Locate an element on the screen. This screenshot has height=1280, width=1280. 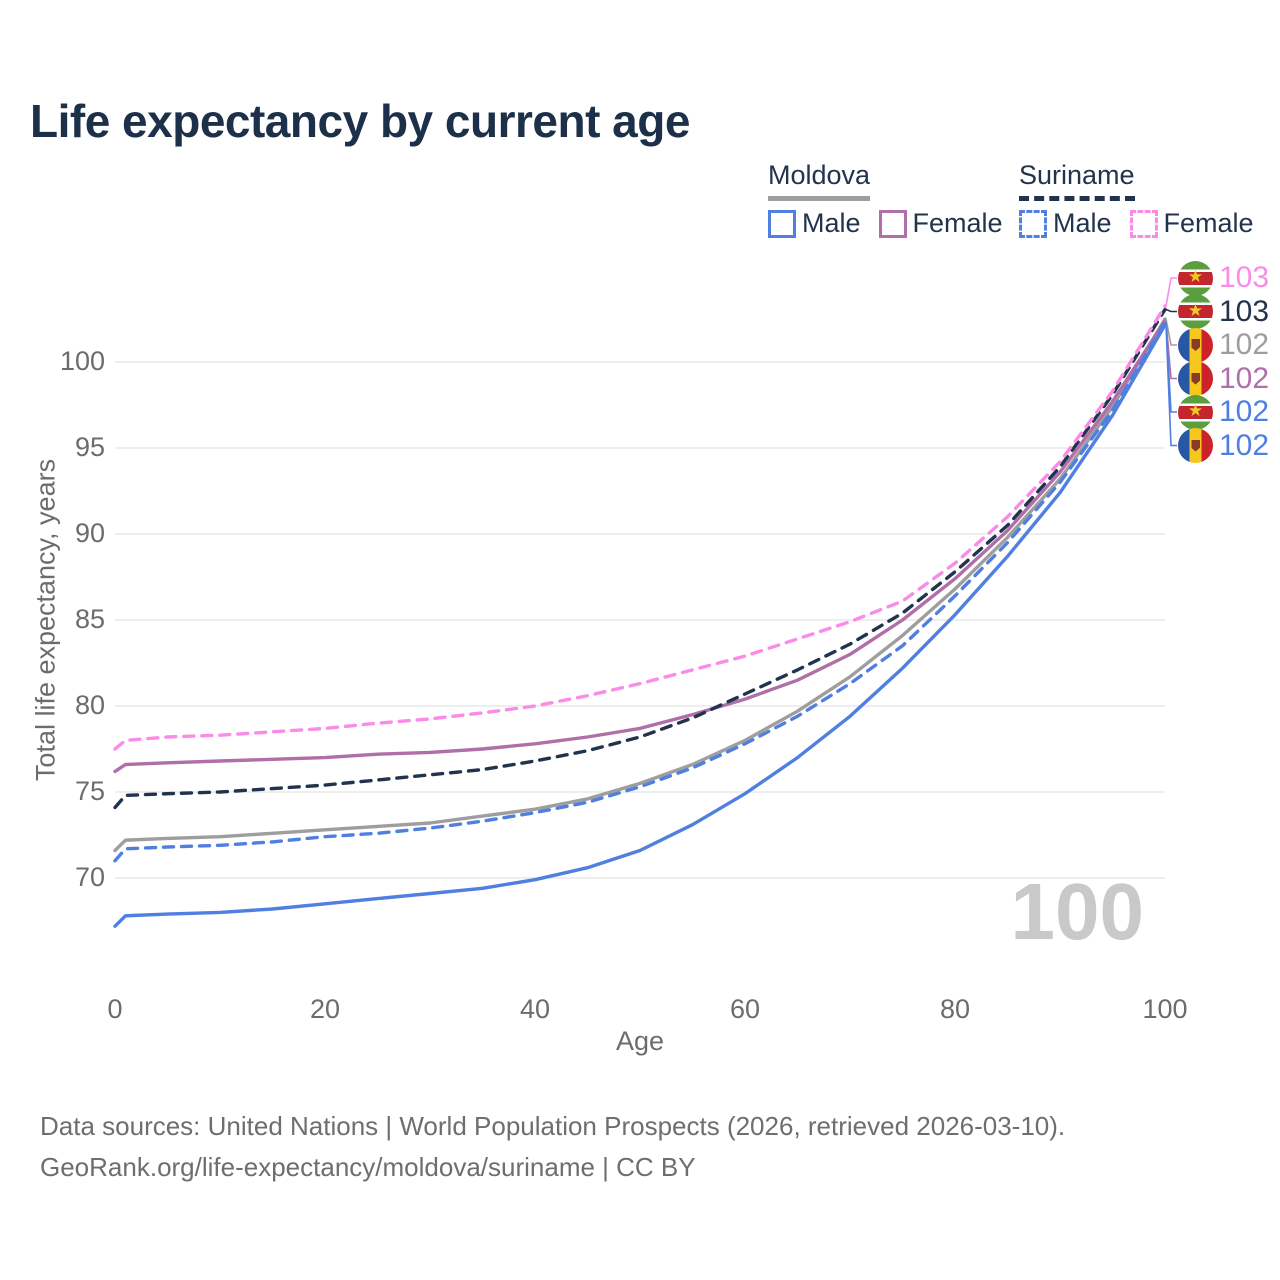
age-watermark: 100 is located at coordinates (1077, 911).